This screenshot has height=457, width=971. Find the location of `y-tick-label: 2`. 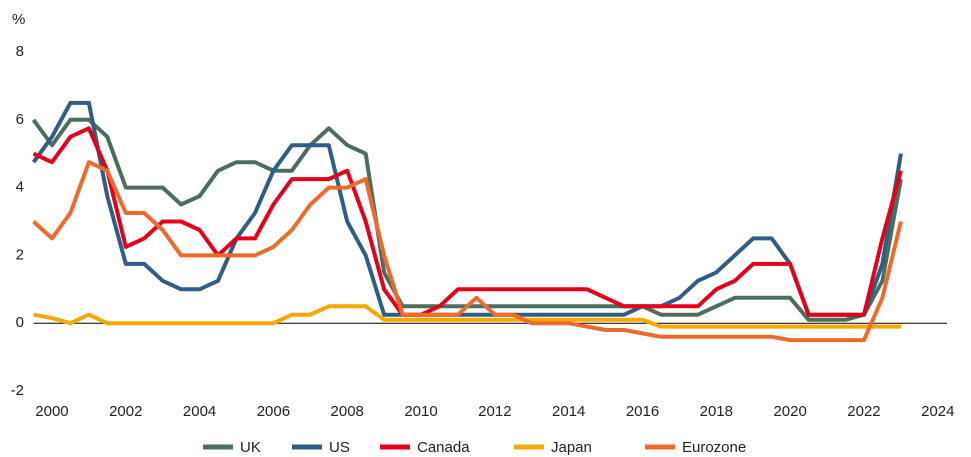

y-tick-label: 2 is located at coordinates (20, 254).